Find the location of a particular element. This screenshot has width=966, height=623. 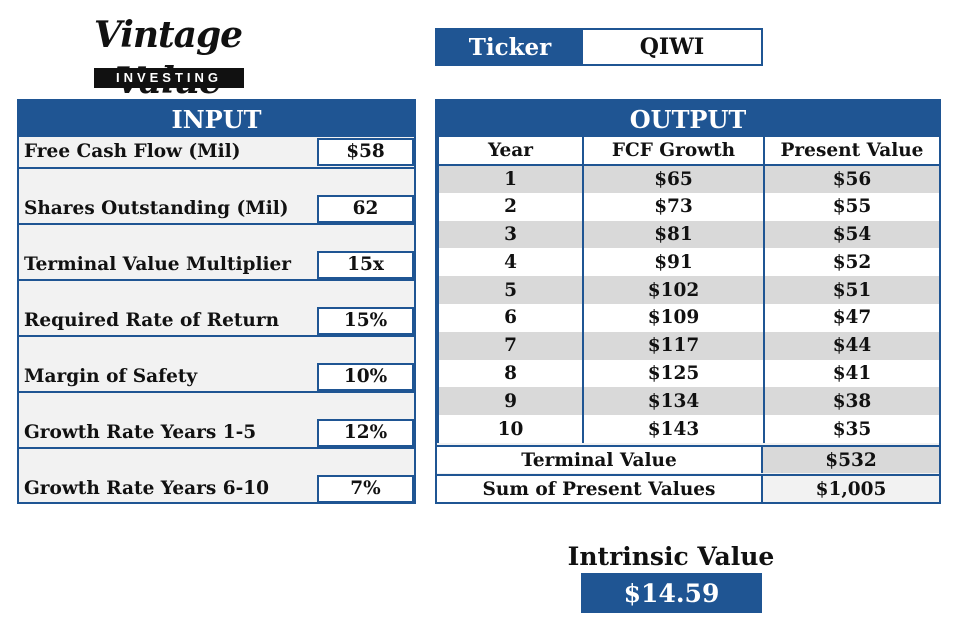

input-row-growth-6-10: Growth Rate Years 6-10 7% is located at coordinates (216, 489).